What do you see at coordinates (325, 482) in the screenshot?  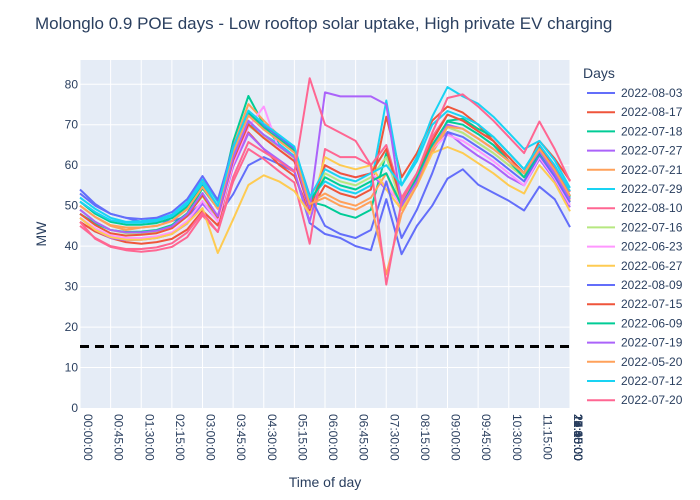 I see `x-axis-title: Time of day` at bounding box center [325, 482].